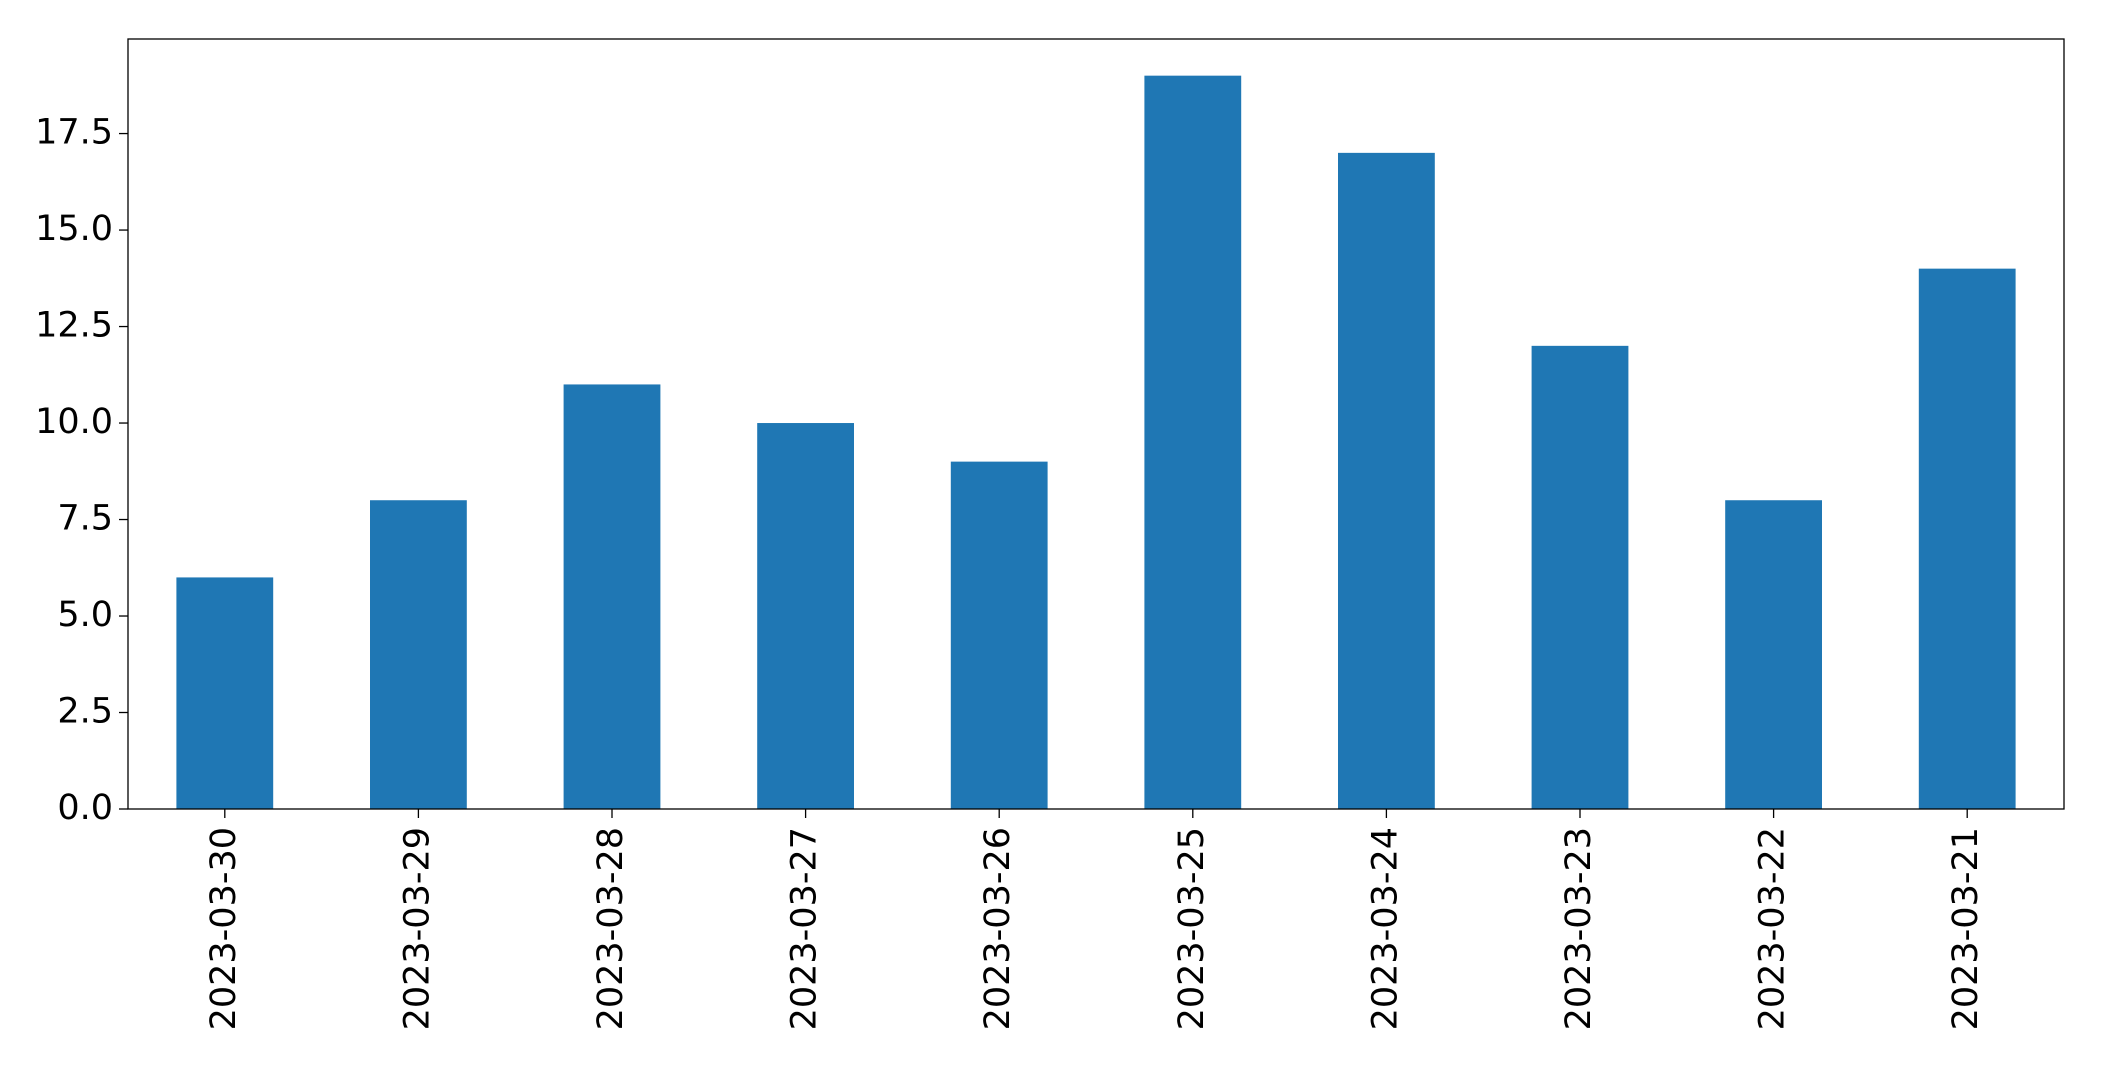 Image resolution: width=2104 pixels, height=1065 pixels. What do you see at coordinates (1385, 928) in the screenshot?
I see `x-tick-label: 2023-03-24` at bounding box center [1385, 928].